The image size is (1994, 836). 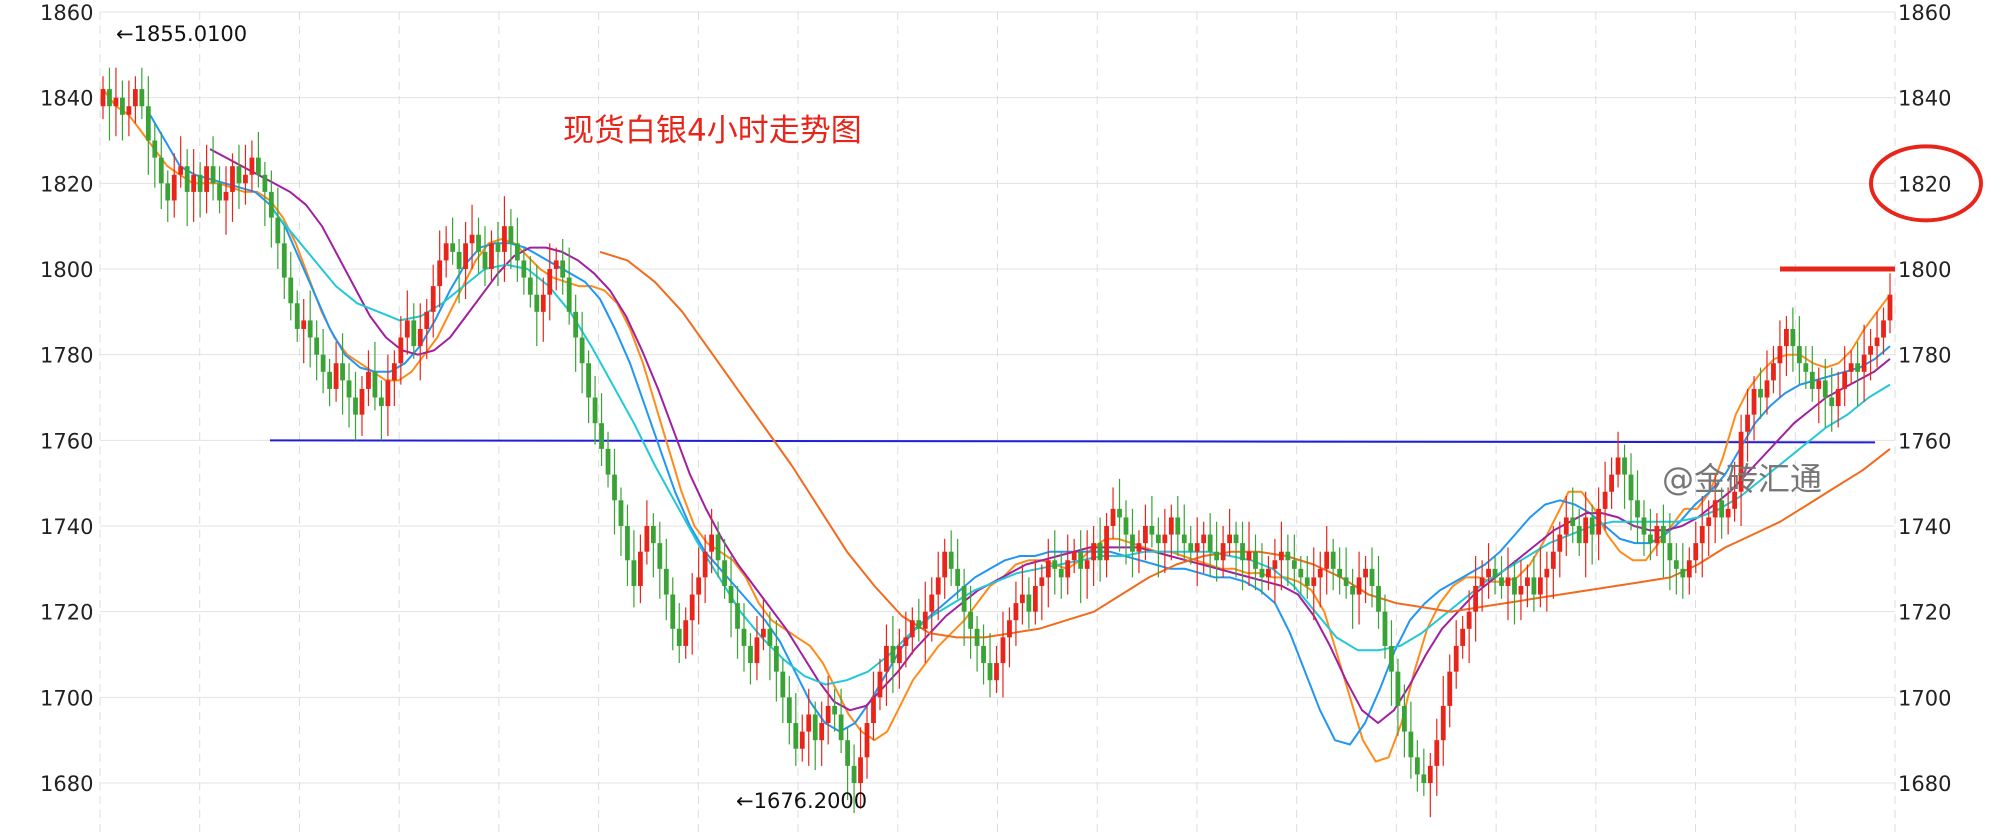 I want to click on y-tick-label-left: 1740, so click(x=66, y=527).